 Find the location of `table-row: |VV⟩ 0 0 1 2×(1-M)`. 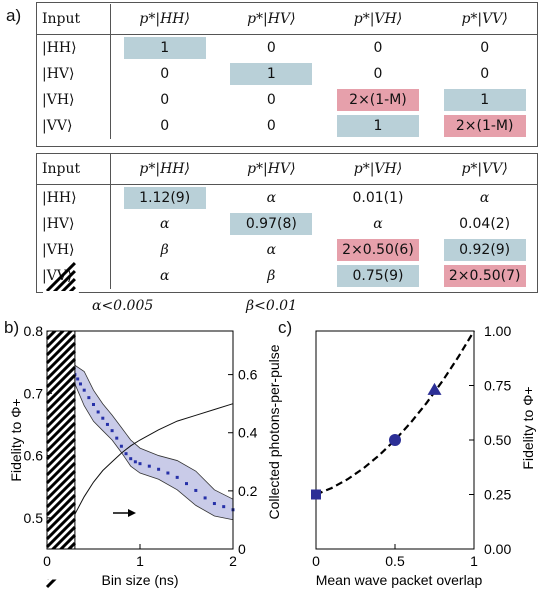

table-row: |VV⟩ 0 0 1 2×(1-M) is located at coordinates (287, 126).